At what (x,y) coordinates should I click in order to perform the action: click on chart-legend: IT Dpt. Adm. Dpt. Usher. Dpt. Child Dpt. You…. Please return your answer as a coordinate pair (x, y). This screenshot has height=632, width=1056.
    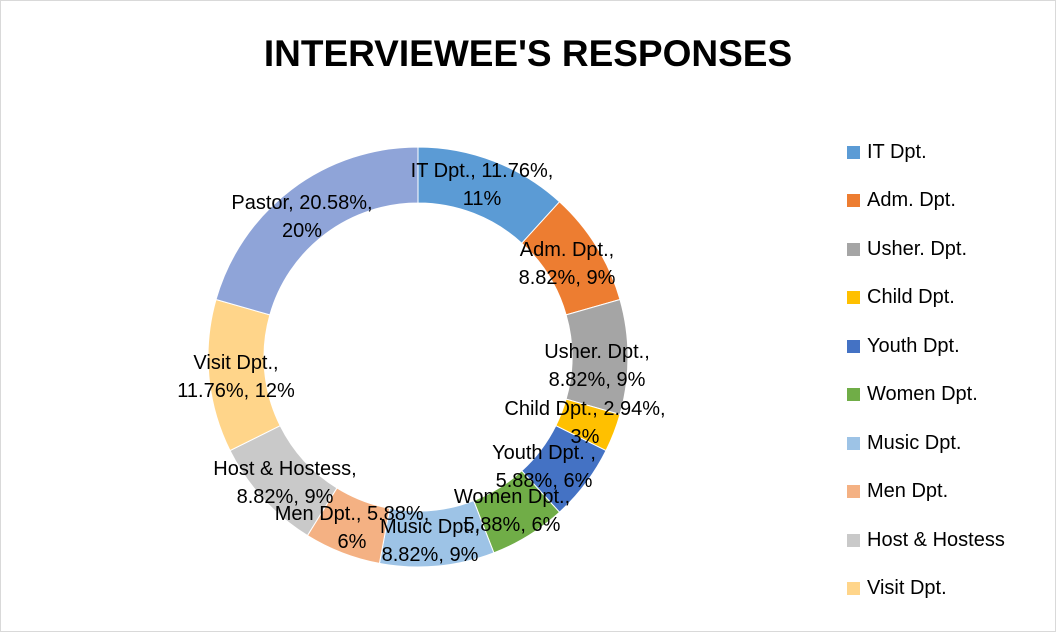
    Looking at the image, I should click on (947, 370).